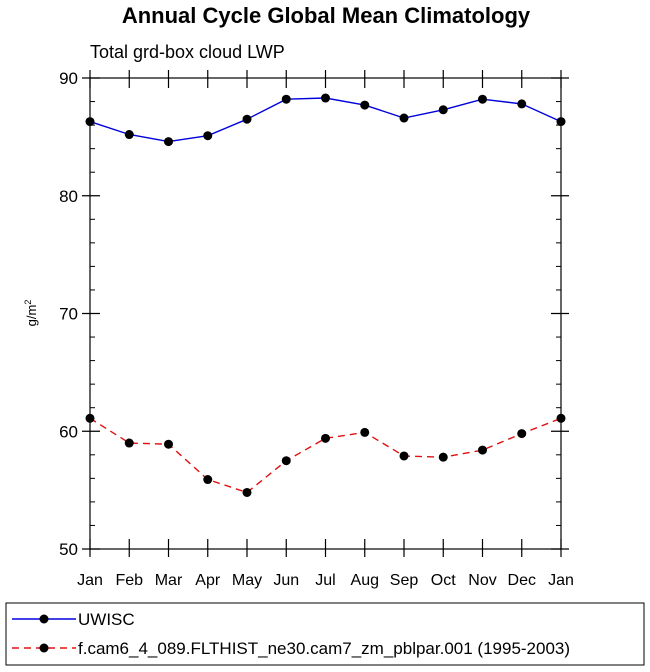 This screenshot has height=672, width=650. I want to click on y-tick-label: 70, so click(68, 314).